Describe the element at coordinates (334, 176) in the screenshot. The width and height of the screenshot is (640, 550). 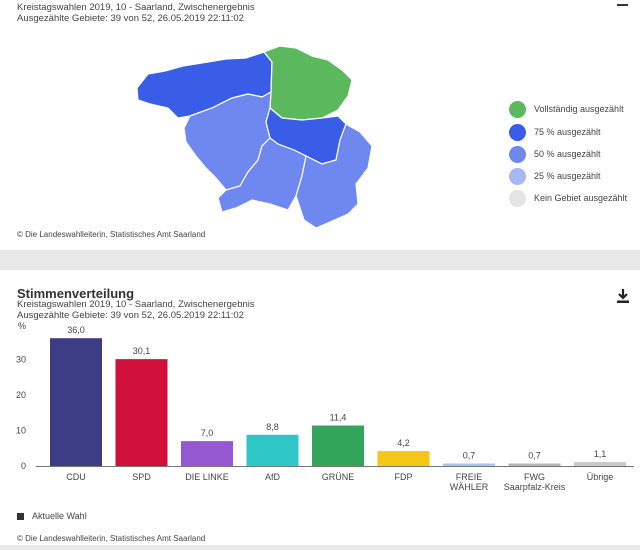
I see `map-region-saarpfalz` at that location.